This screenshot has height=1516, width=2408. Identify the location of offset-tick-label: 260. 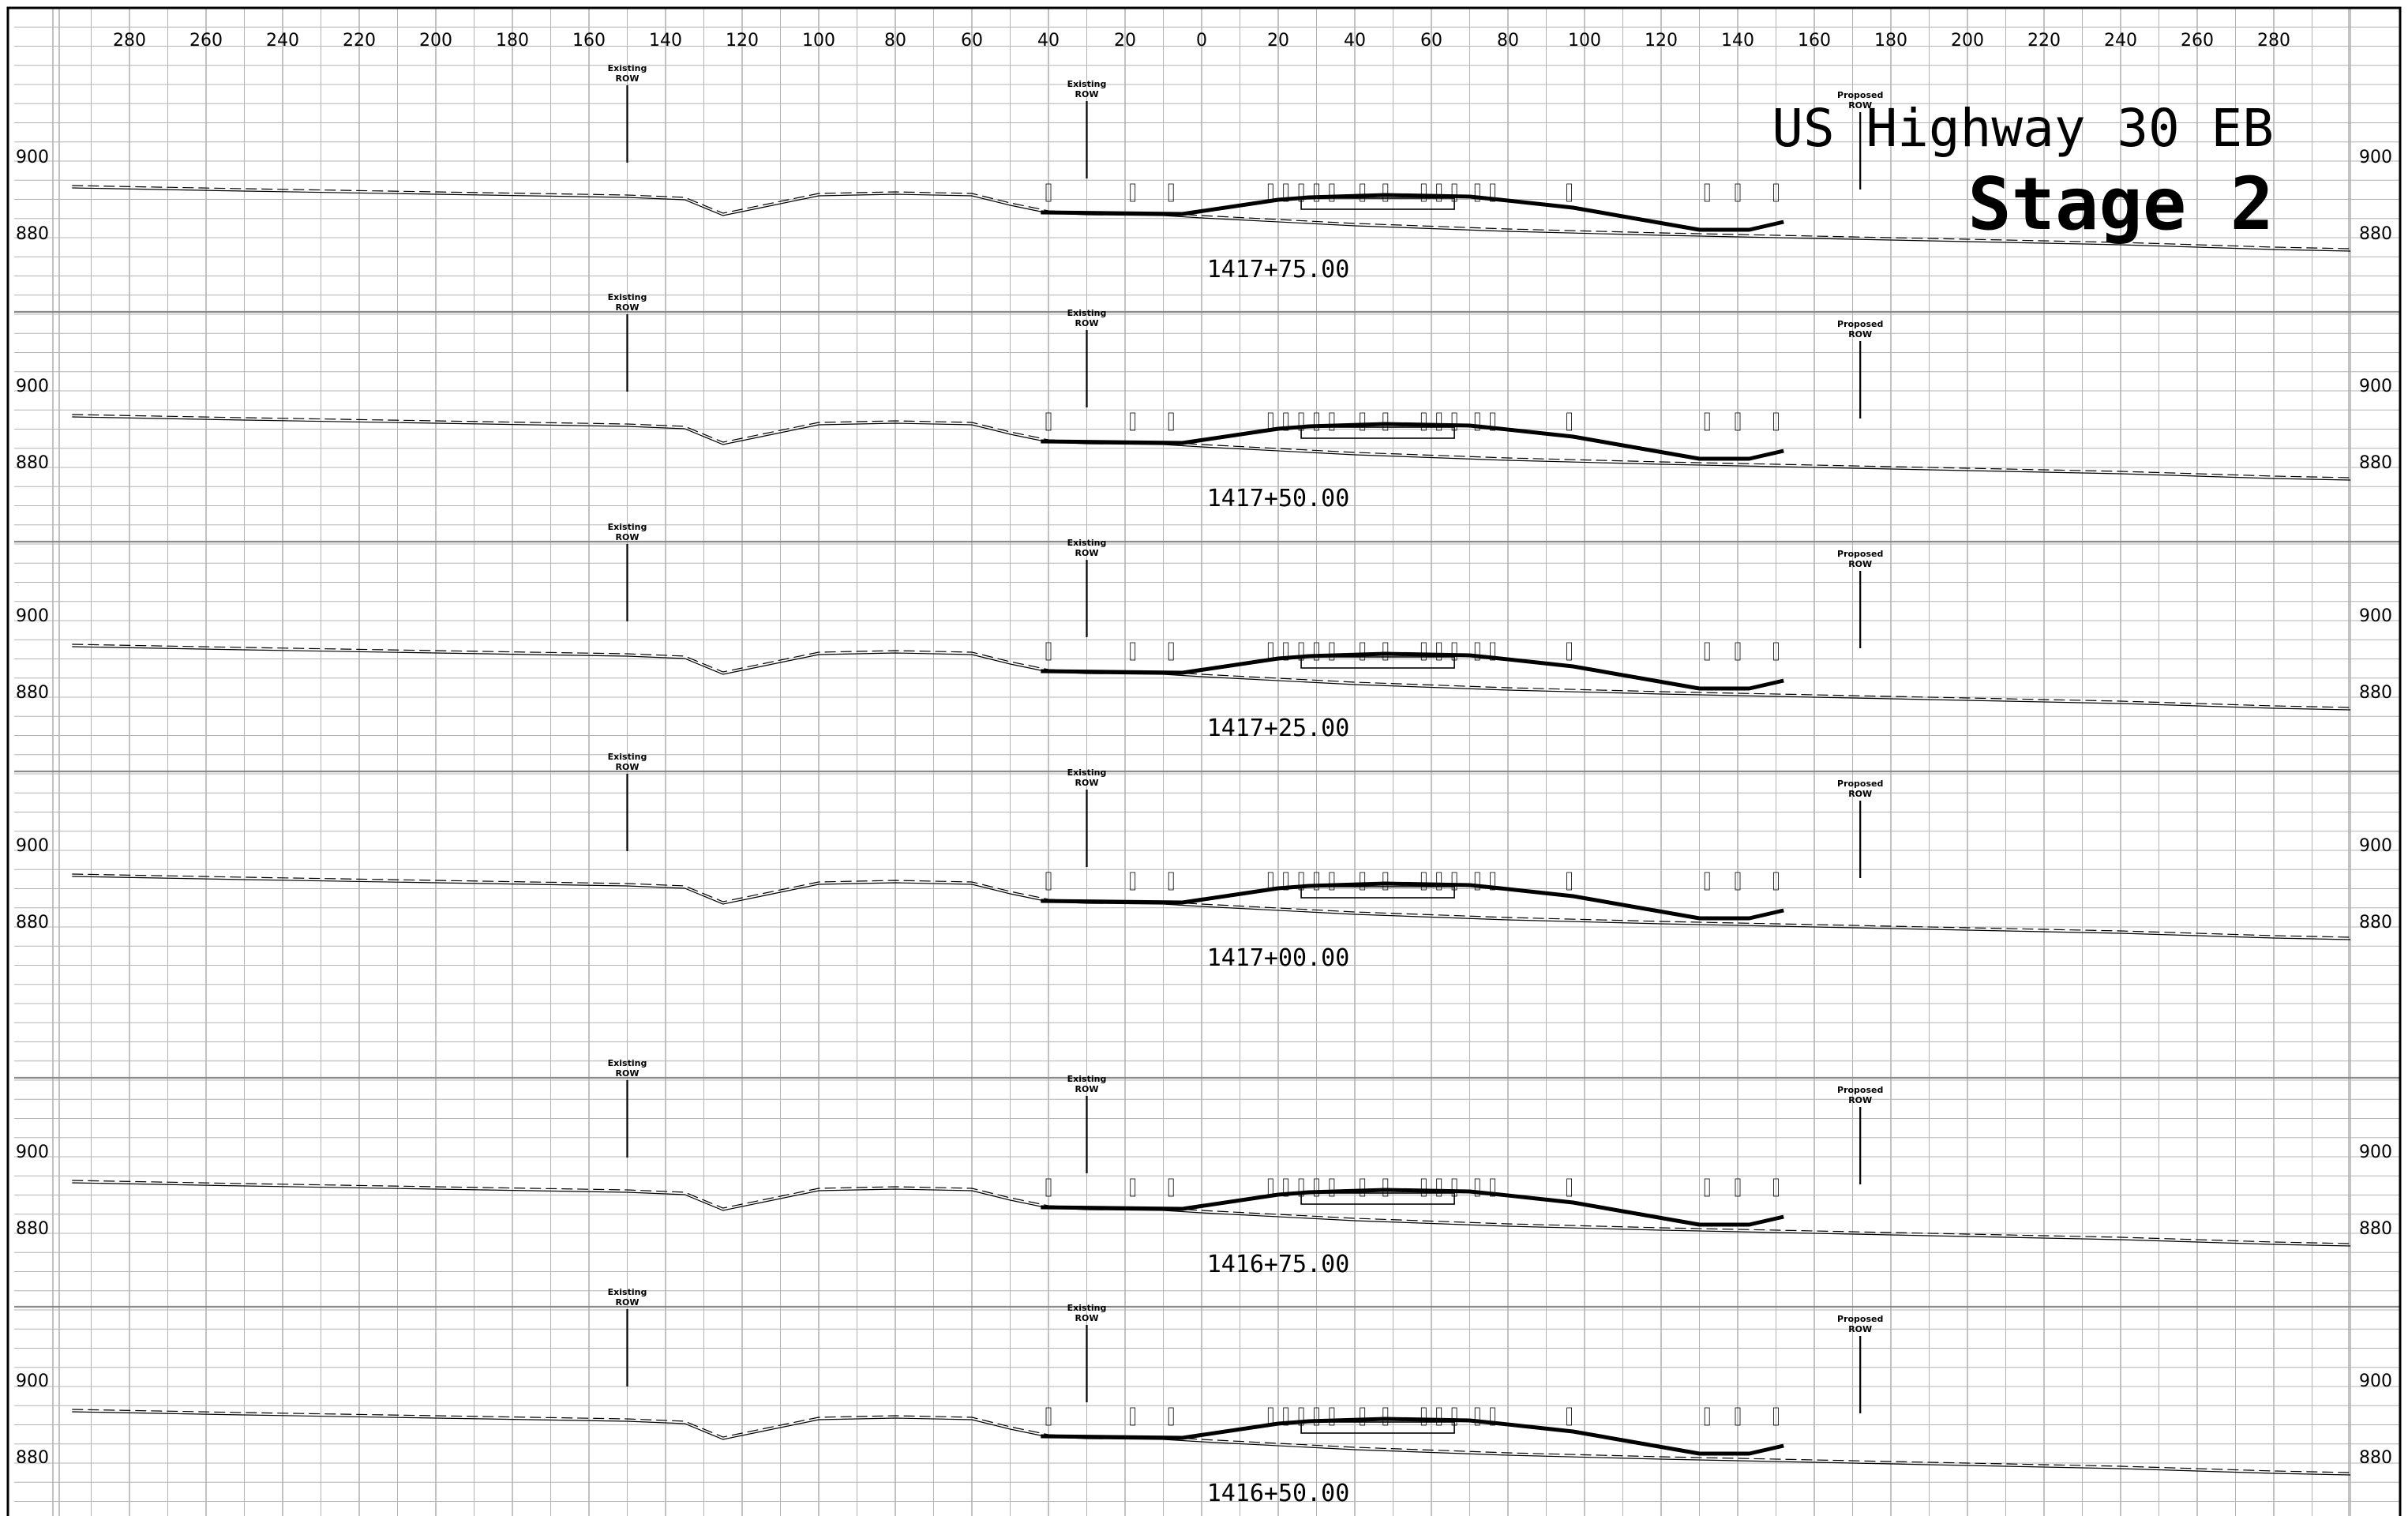
(206, 41).